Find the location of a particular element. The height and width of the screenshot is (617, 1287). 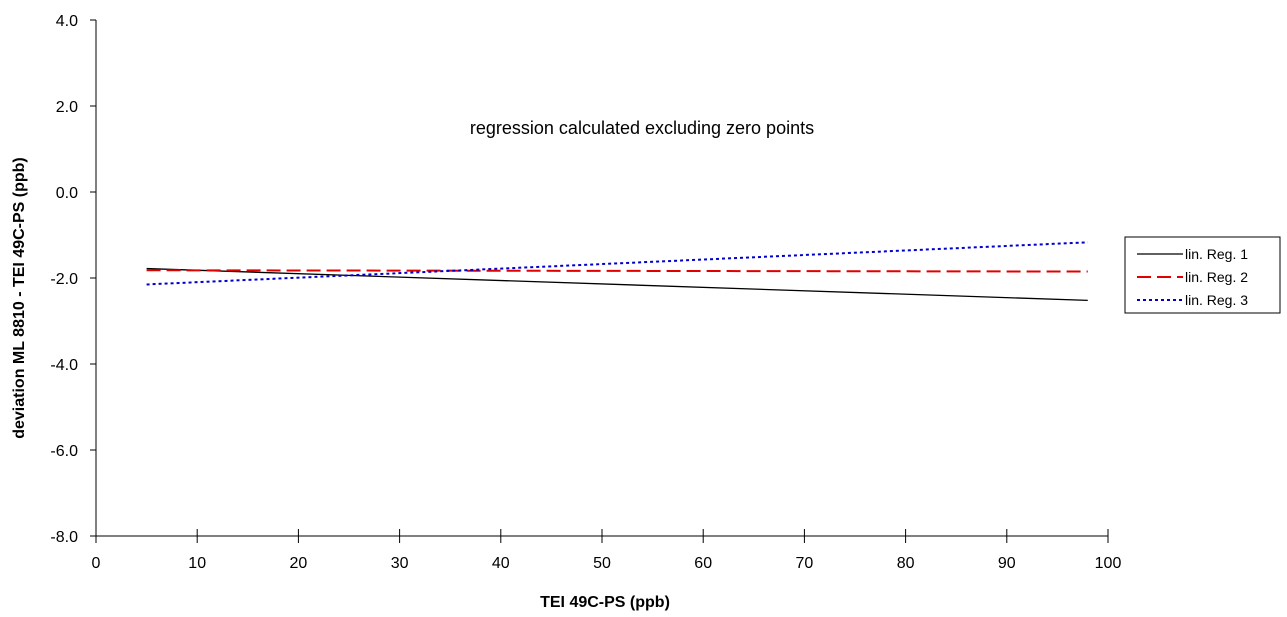

x-tick-label: 100 is located at coordinates (1108, 563).